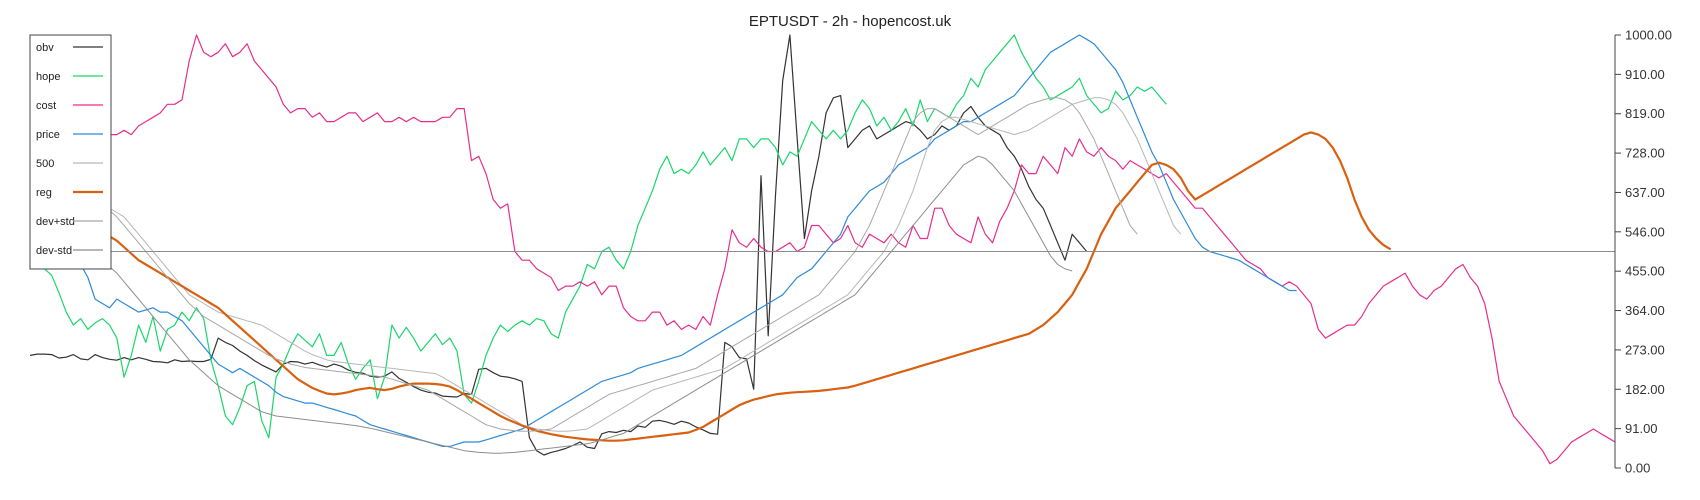 Image resolution: width=1700 pixels, height=500 pixels. What do you see at coordinates (55, 222) in the screenshot?
I see `legend-label: dev+std` at bounding box center [55, 222].